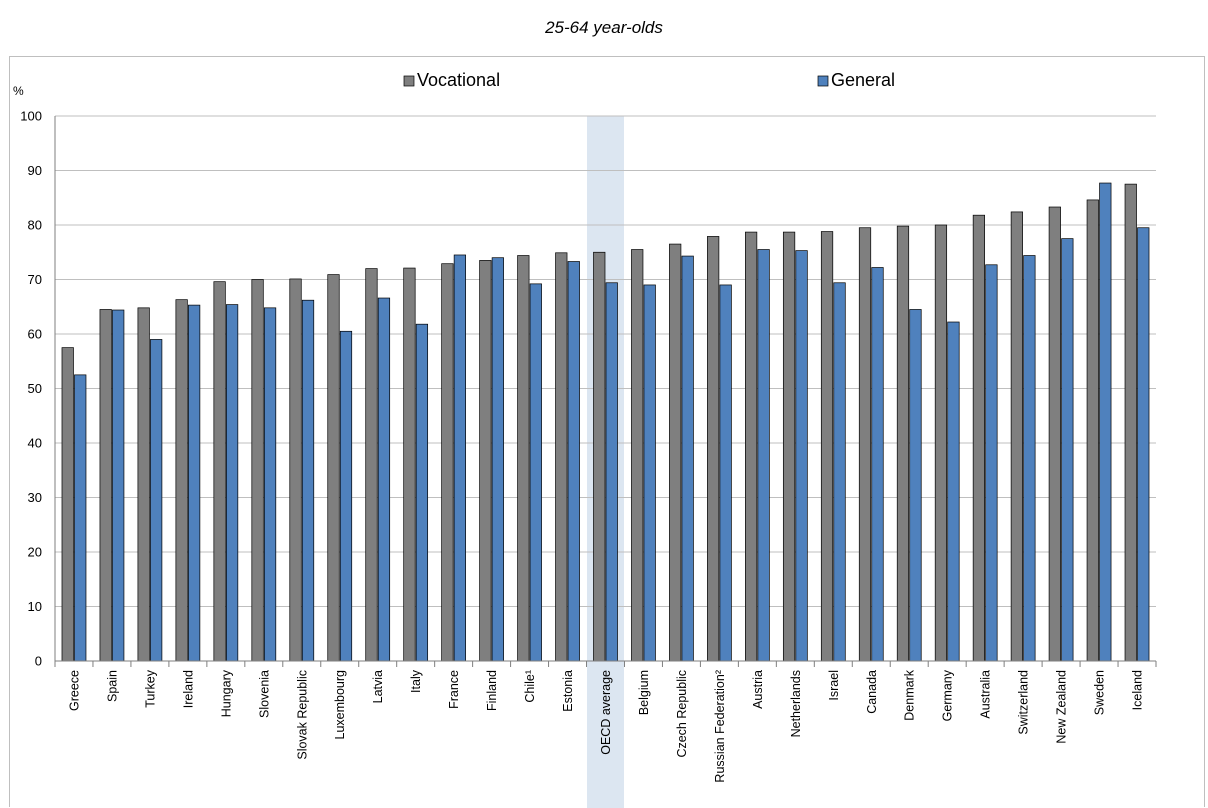  I want to click on bar-general-spain, so click(118, 485).